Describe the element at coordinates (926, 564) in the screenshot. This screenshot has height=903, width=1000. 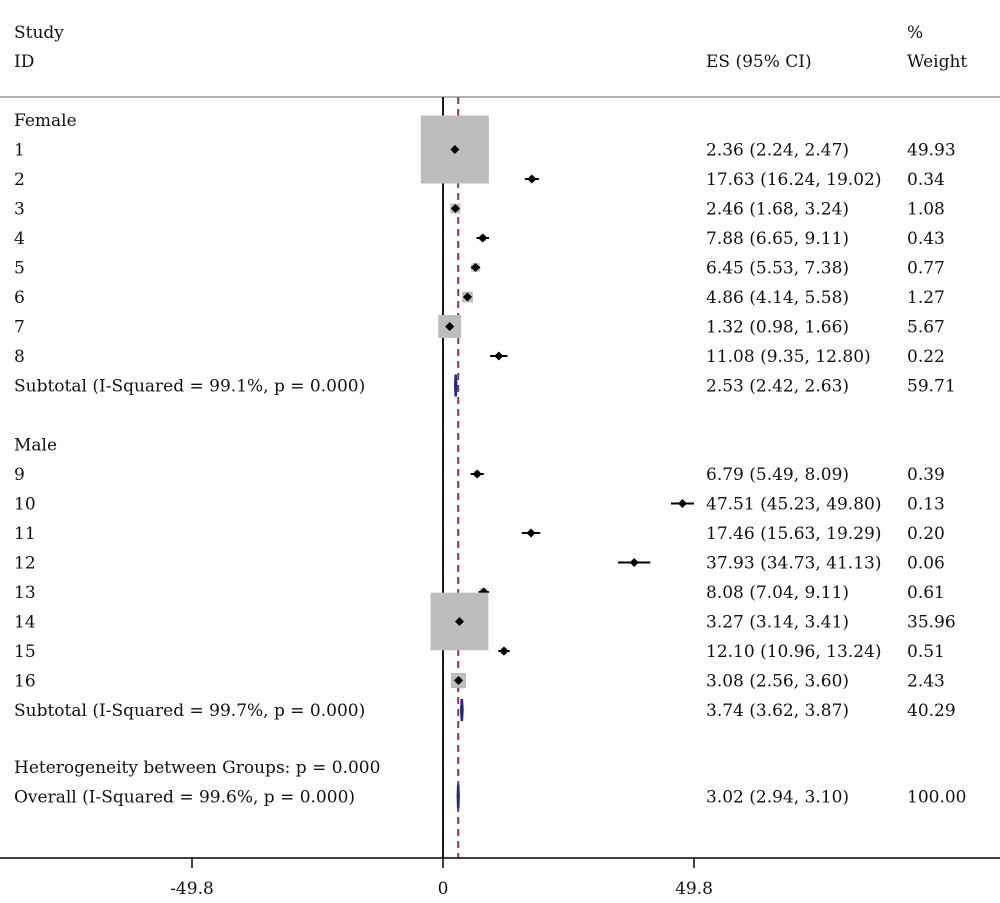
I see `study-weight: 0.06` at that location.